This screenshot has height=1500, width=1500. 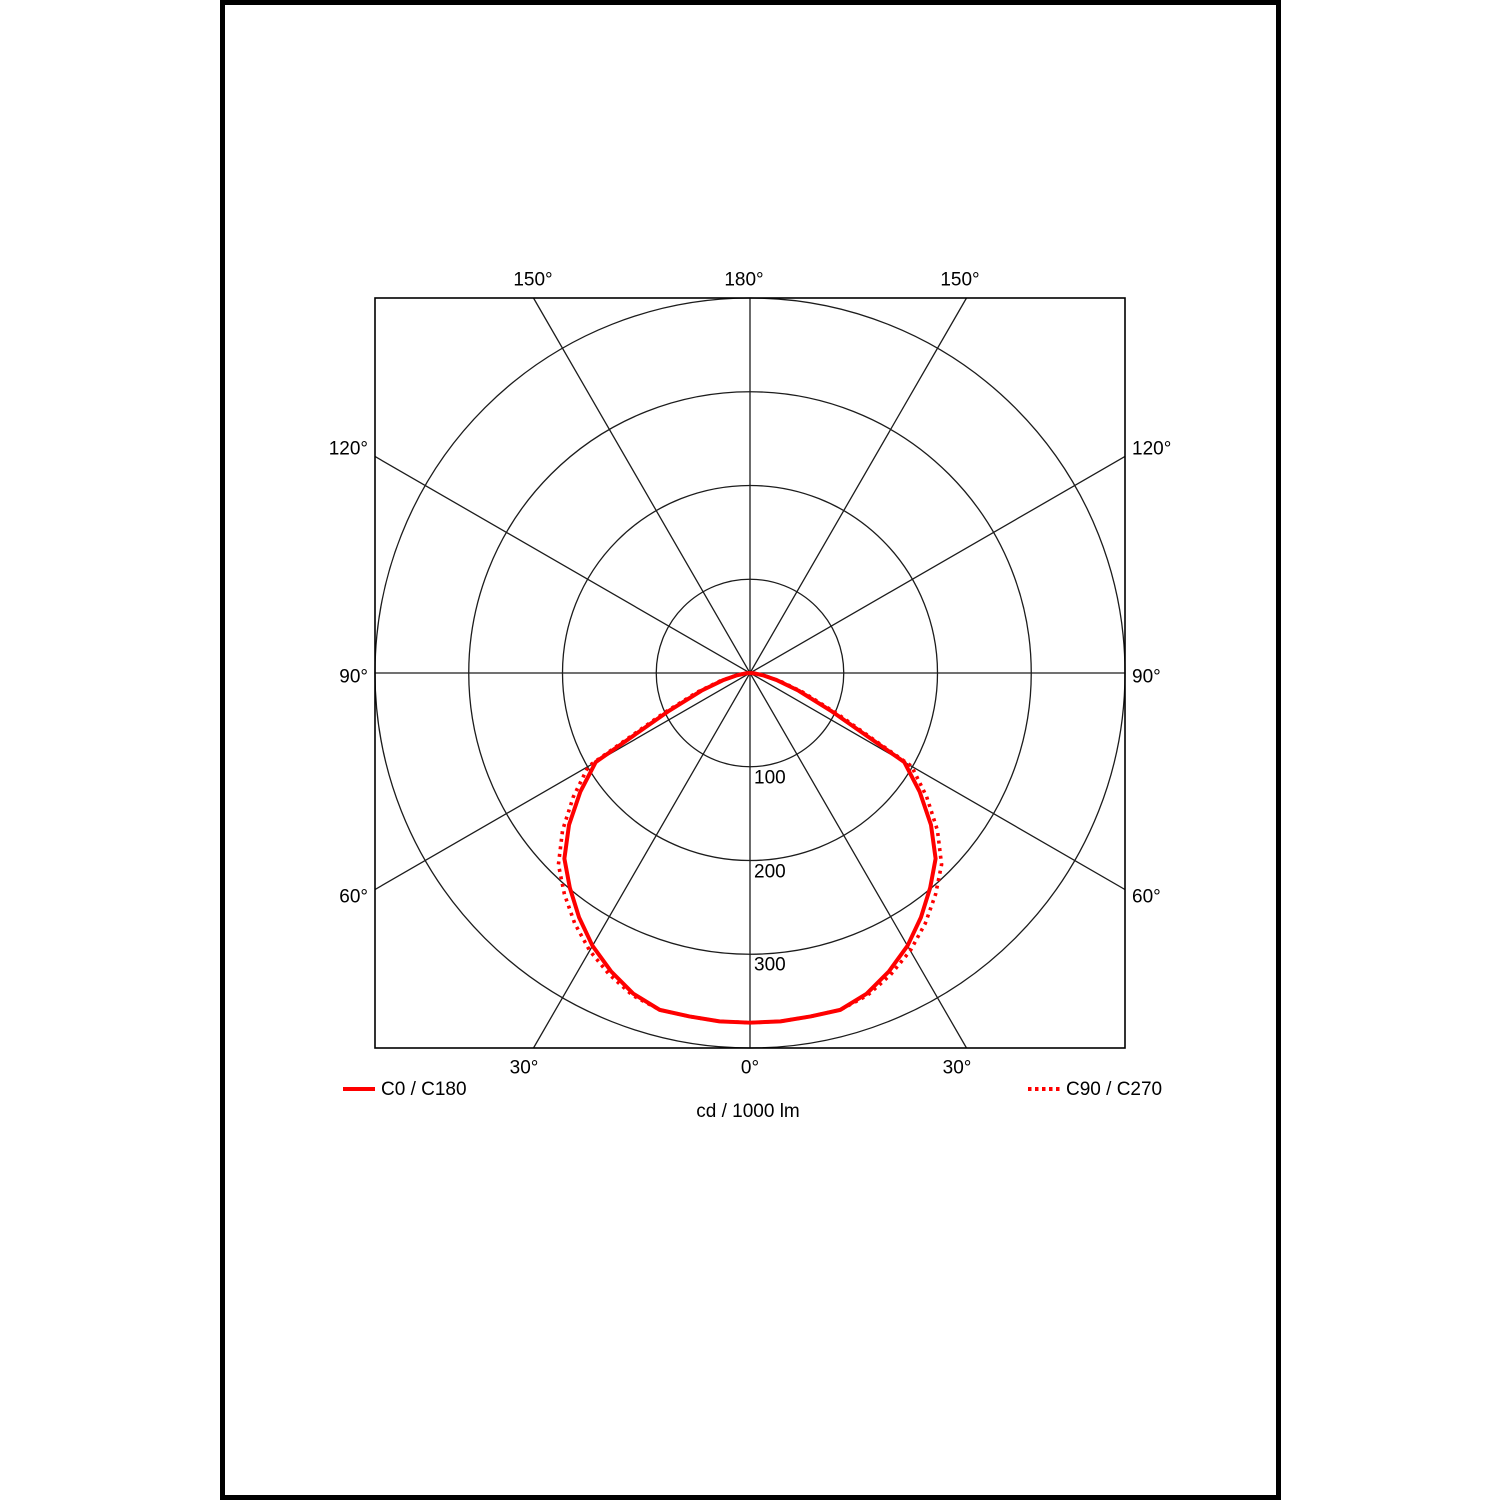 I want to click on ring-tick-label-200: 200, so click(x=770, y=871).